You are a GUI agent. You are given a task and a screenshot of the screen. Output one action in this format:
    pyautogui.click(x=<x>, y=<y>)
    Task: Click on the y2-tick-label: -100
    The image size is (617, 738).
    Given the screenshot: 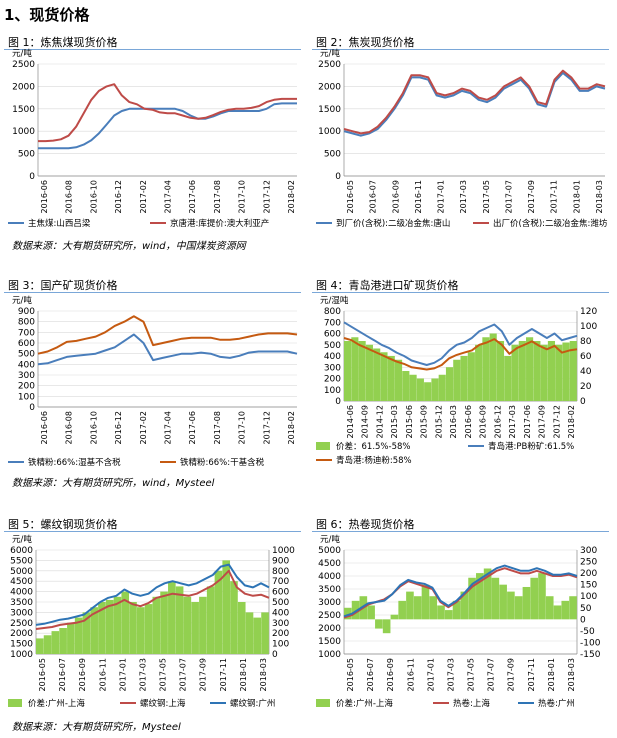 What is the action you would take?
    pyautogui.click(x=590, y=643)
    